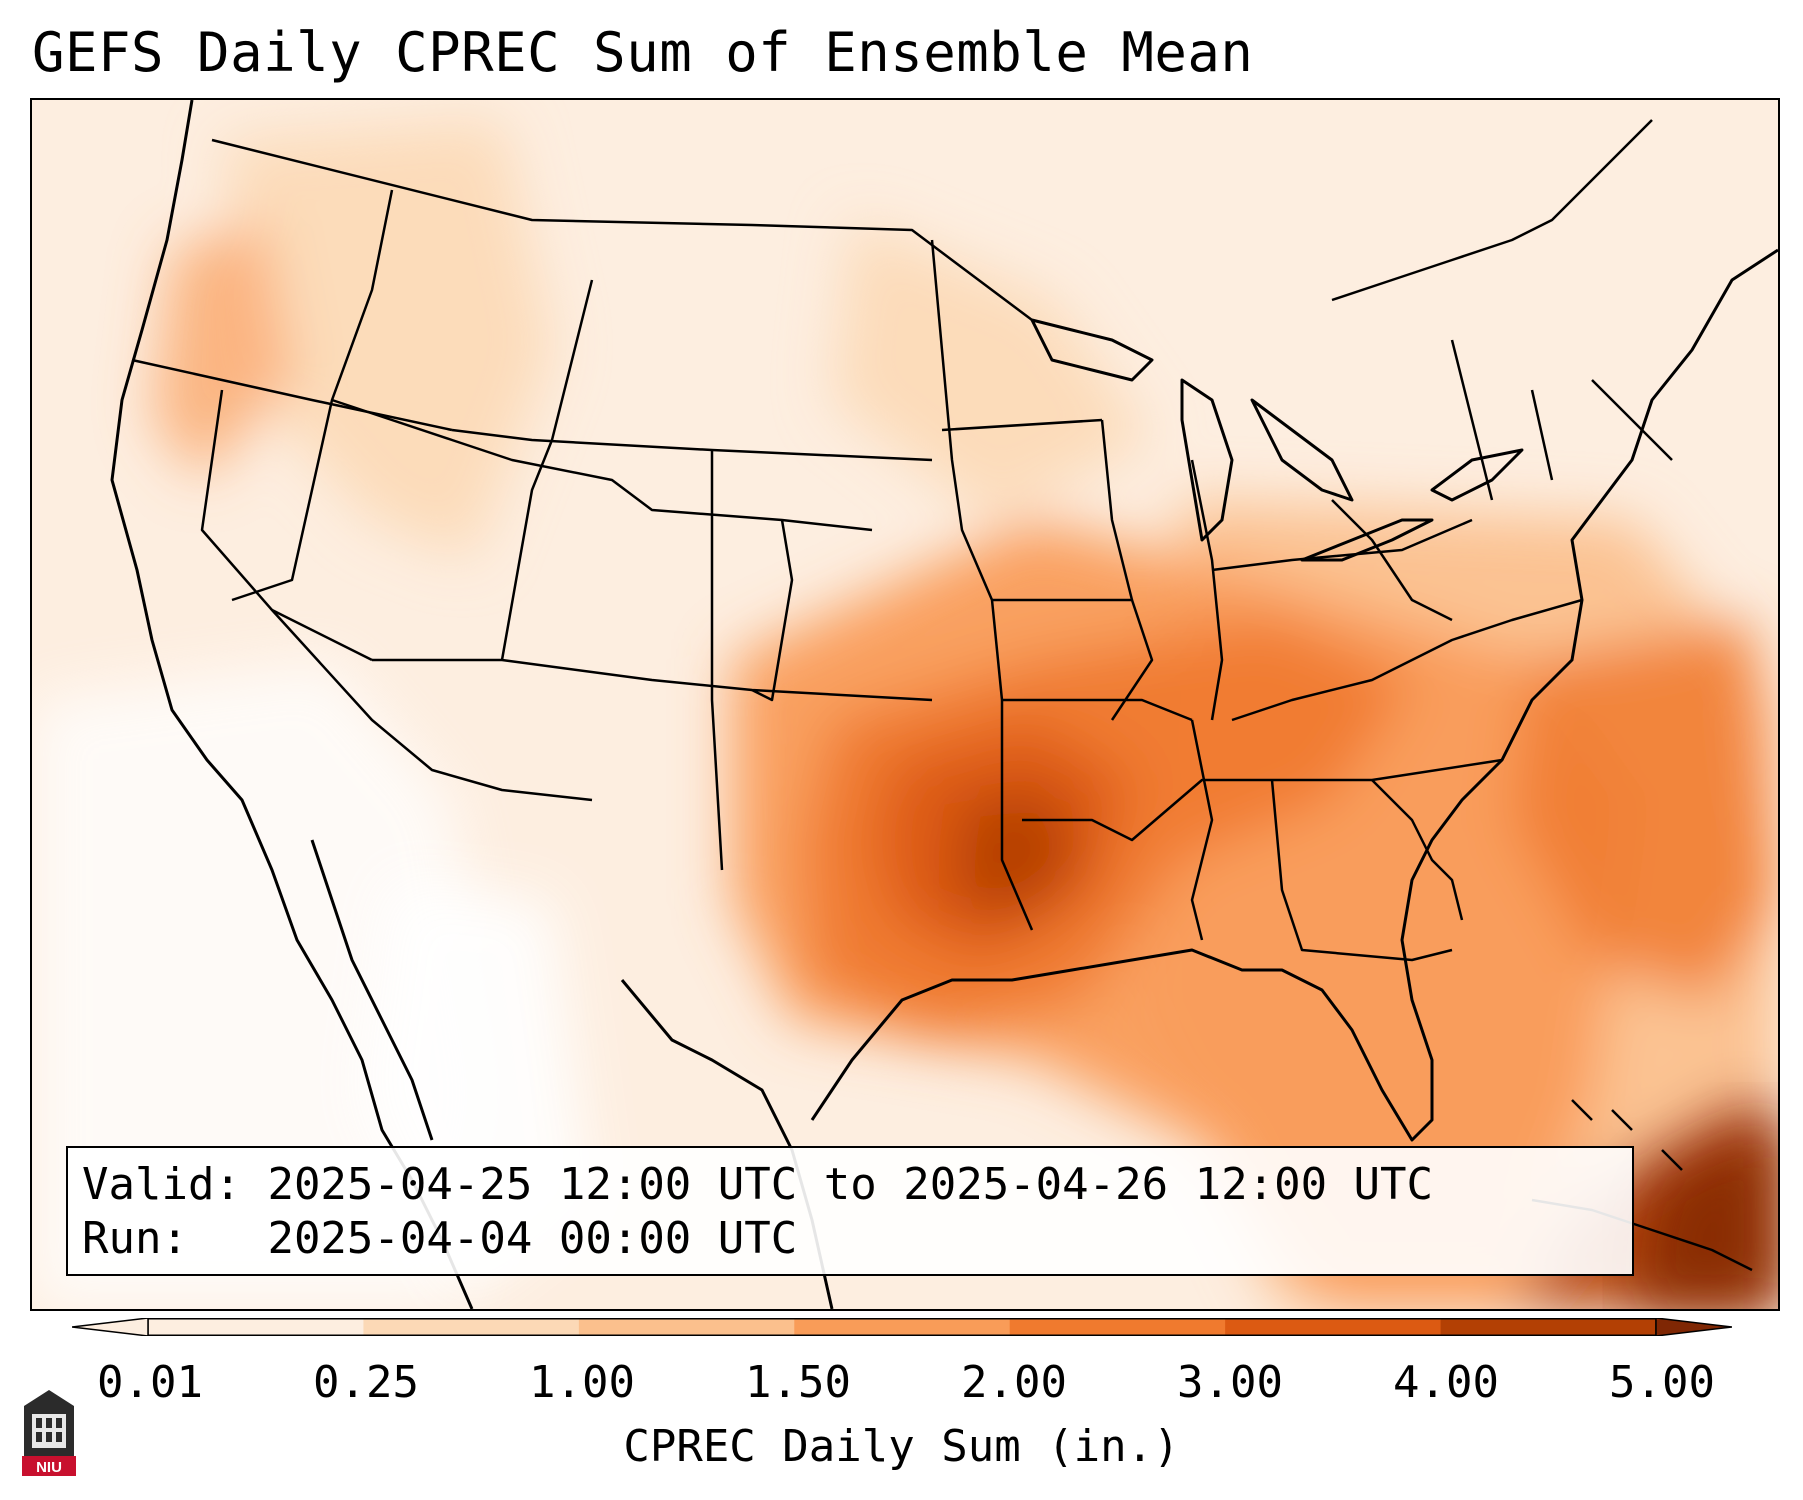  I want to click on tick-label: 2.00, so click(1014, 1382).